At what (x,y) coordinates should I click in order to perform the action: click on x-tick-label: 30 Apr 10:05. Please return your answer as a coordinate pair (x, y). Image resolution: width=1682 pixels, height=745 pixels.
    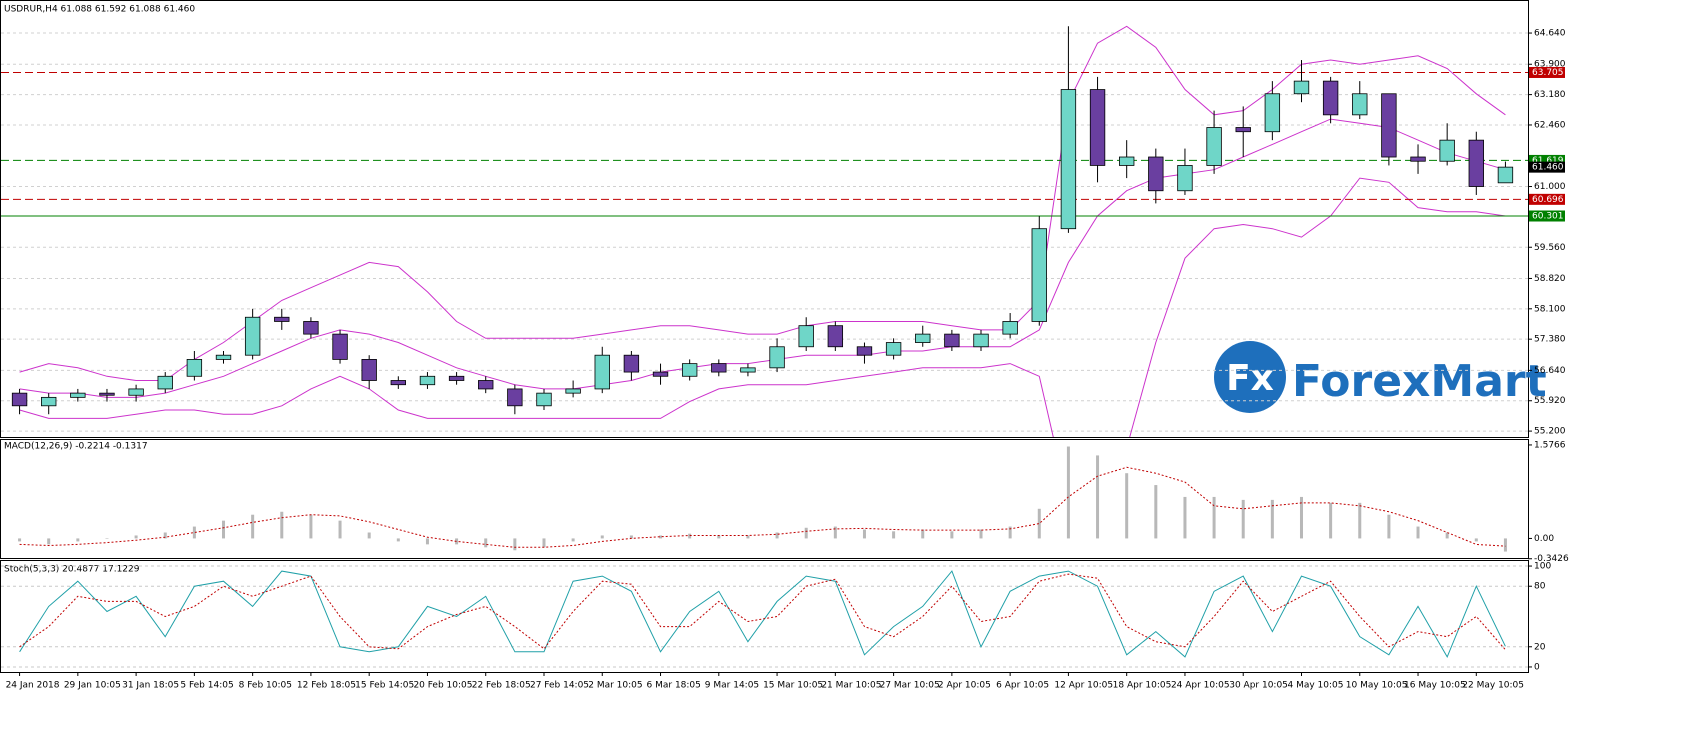
    Looking at the image, I should click on (1258, 686).